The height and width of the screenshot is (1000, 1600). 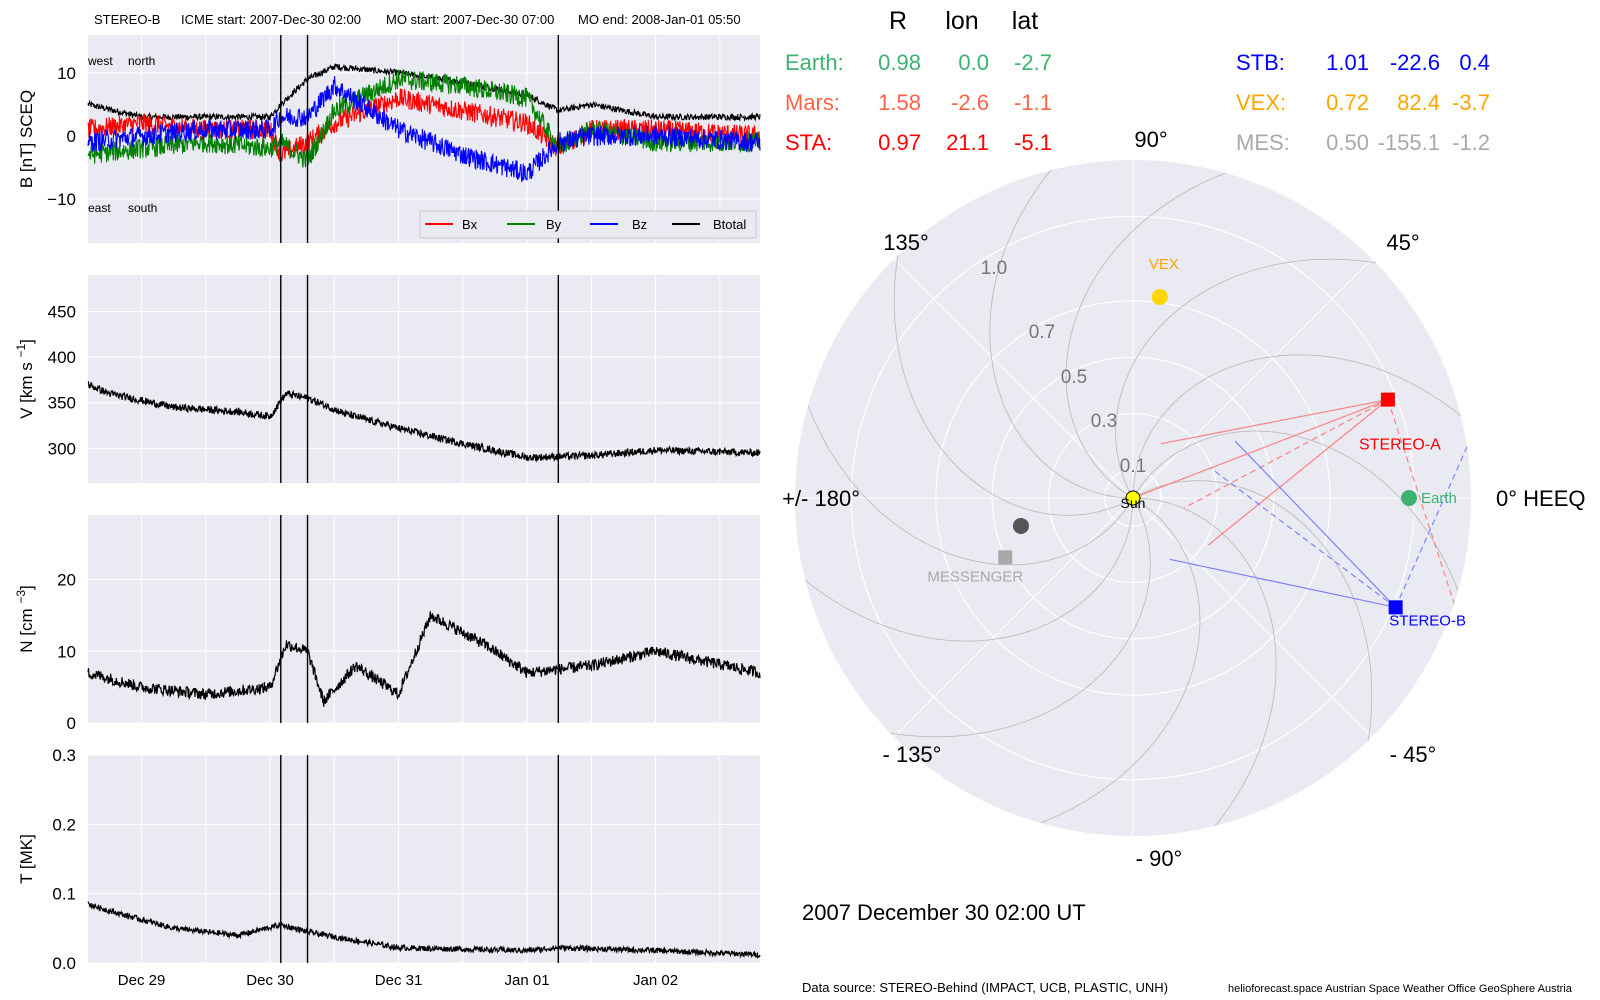 I want to click on table-cell: 21.1, so click(x=967, y=142).